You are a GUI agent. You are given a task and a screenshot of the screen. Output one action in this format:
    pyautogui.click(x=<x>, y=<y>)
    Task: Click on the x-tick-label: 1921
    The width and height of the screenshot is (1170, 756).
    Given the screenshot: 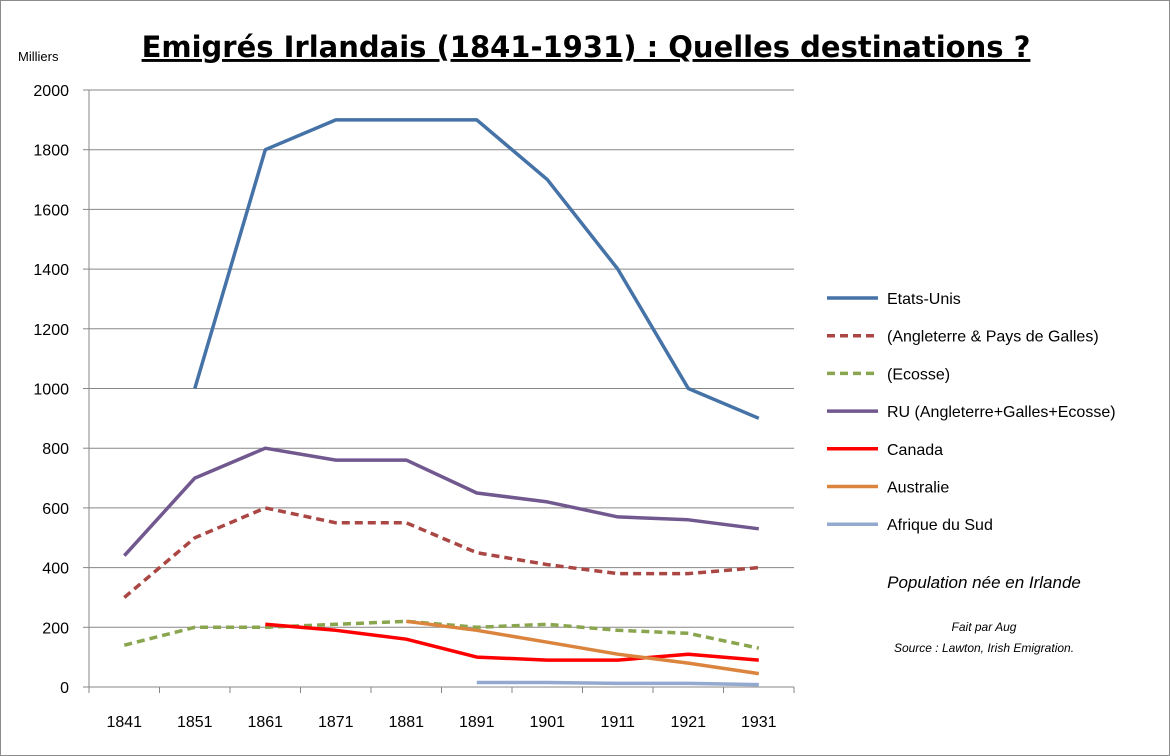 What is the action you would take?
    pyautogui.click(x=688, y=722)
    